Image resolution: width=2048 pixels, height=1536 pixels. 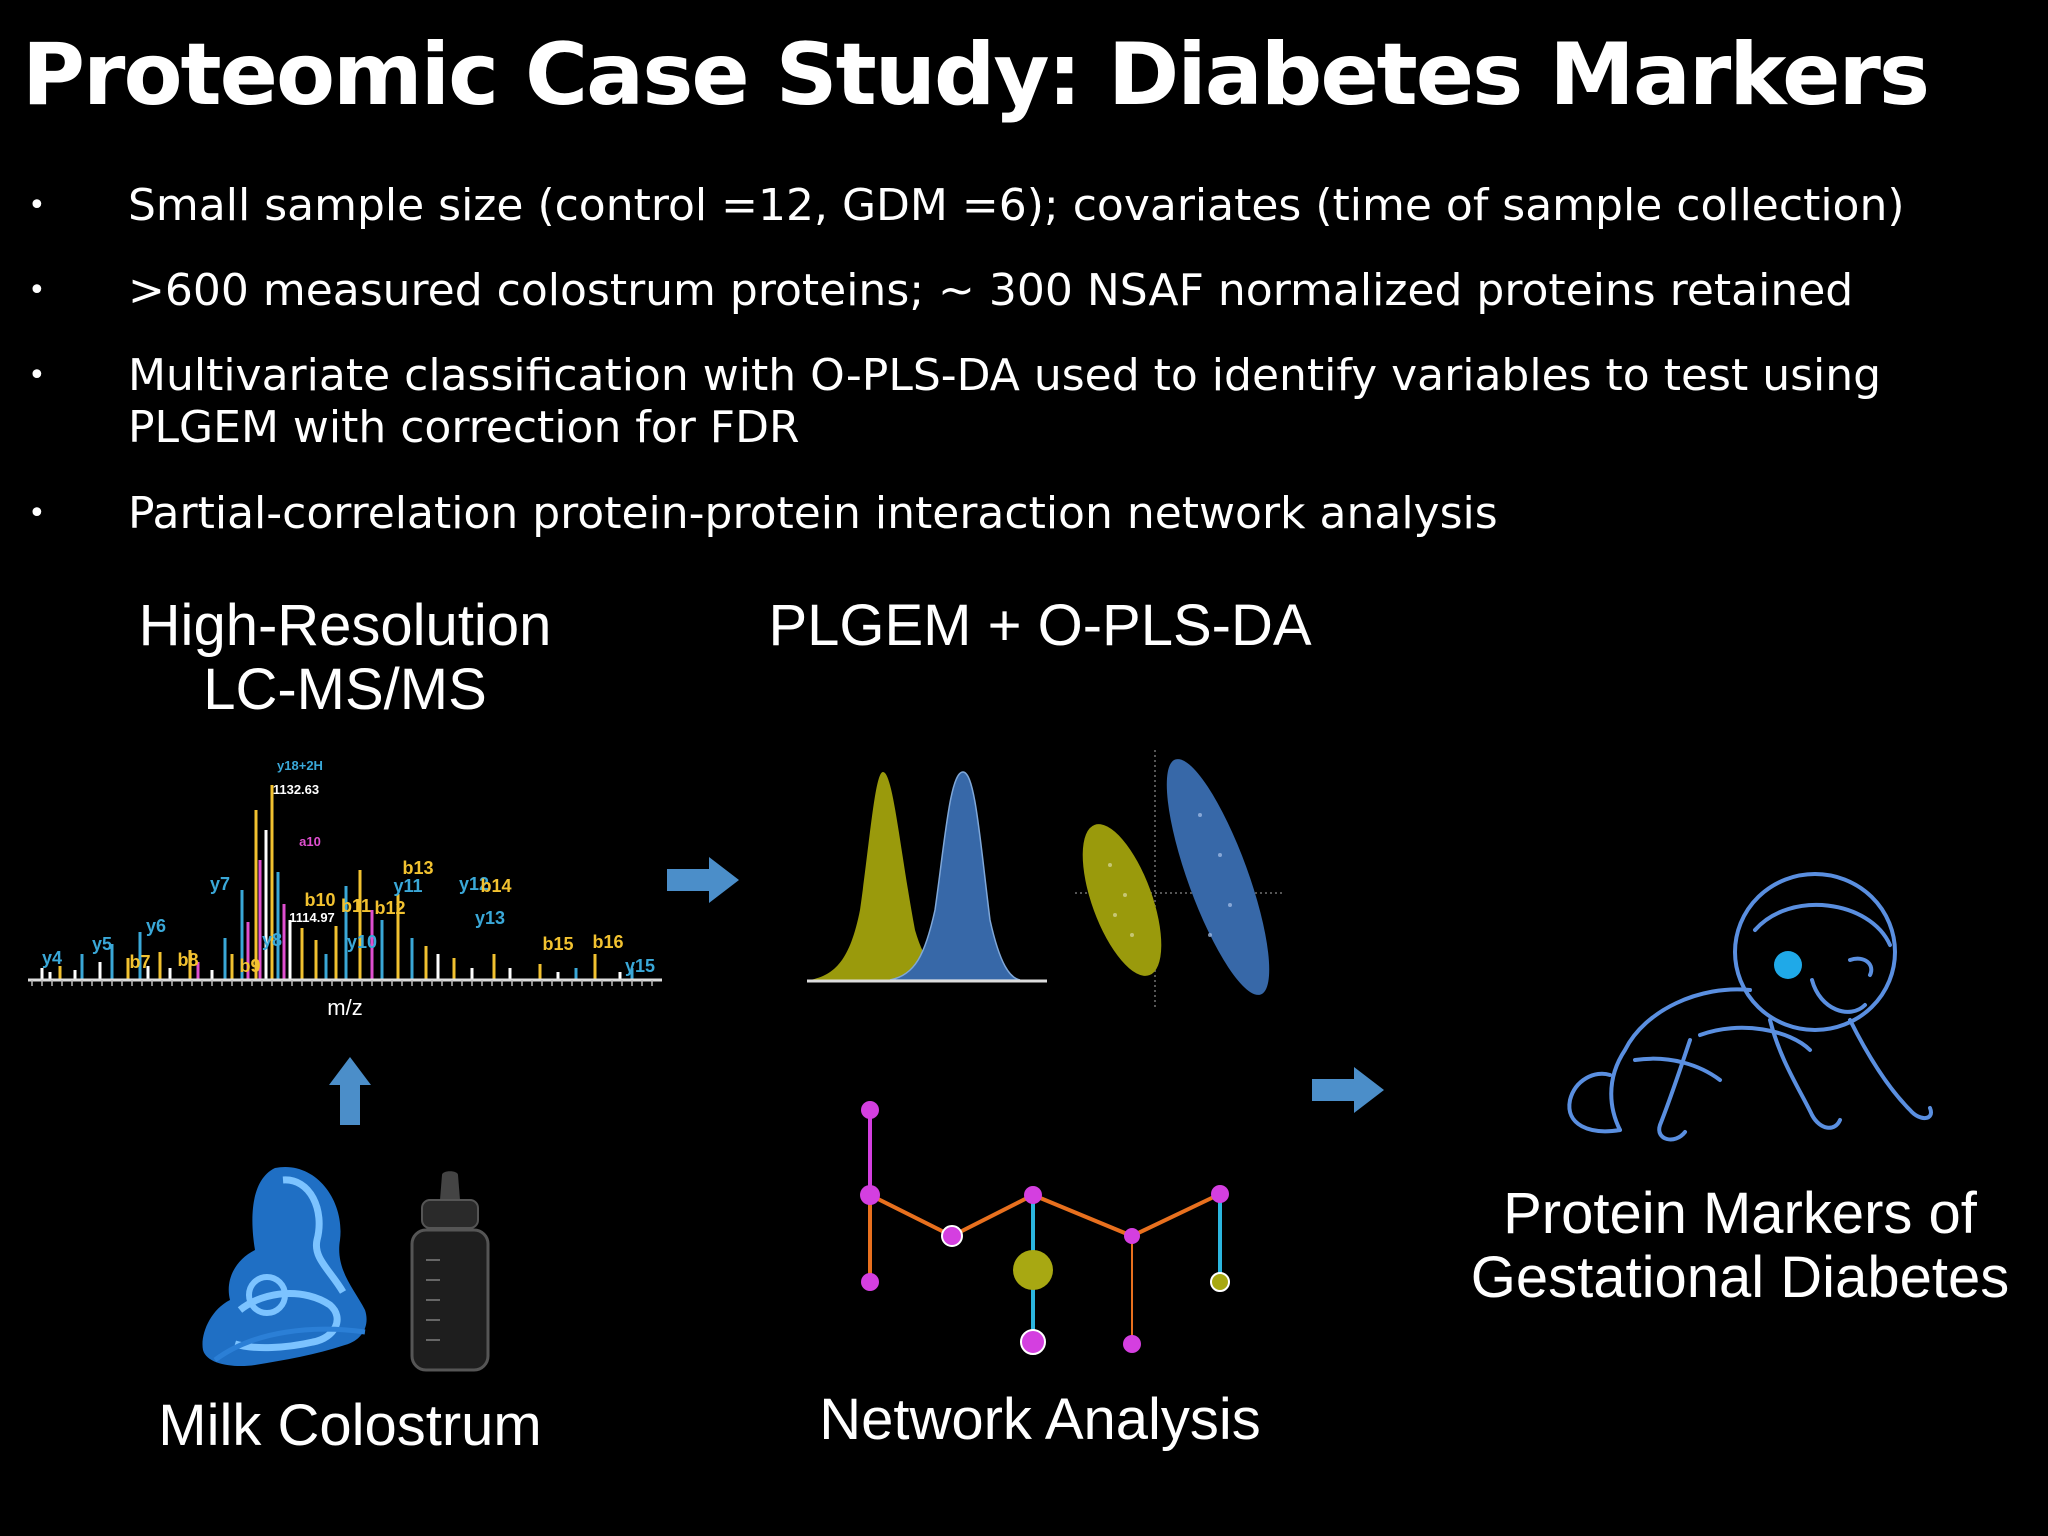 What do you see at coordinates (350, 1091) in the screenshot?
I see `arrow-up-icon` at bounding box center [350, 1091].